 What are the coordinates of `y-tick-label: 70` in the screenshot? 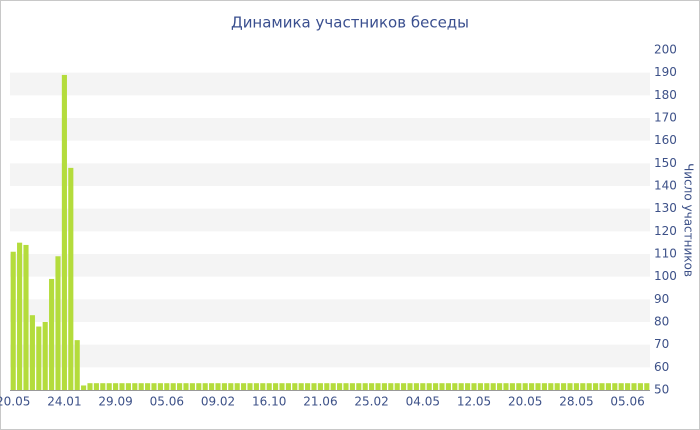 It's located at (661, 344).